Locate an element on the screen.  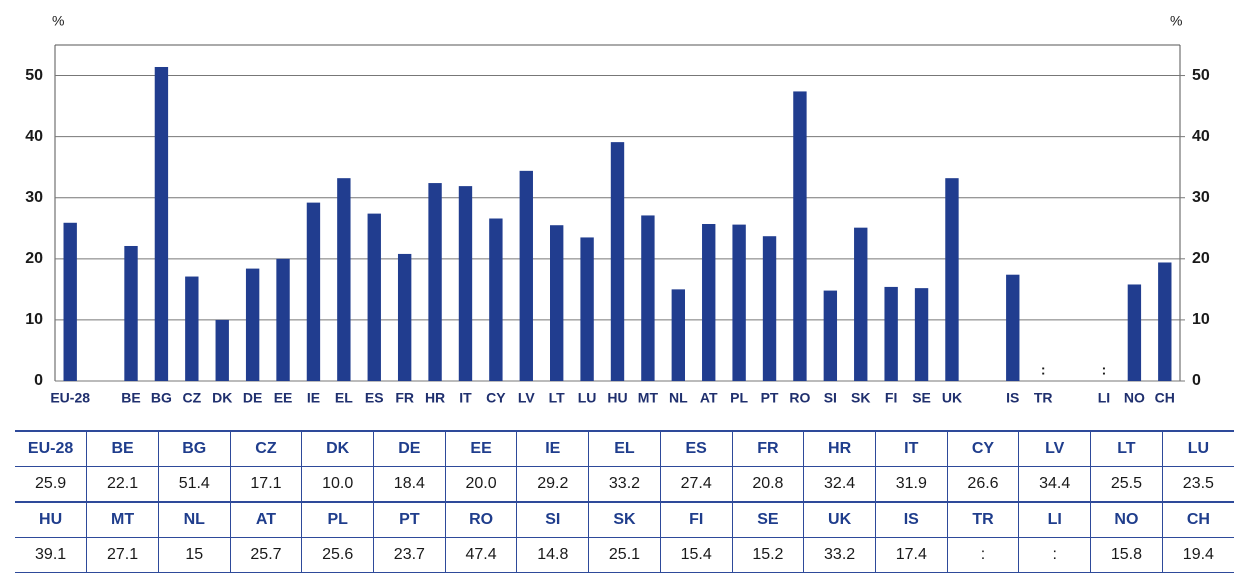
x-tick-label: BE is located at coordinates (130, 398).